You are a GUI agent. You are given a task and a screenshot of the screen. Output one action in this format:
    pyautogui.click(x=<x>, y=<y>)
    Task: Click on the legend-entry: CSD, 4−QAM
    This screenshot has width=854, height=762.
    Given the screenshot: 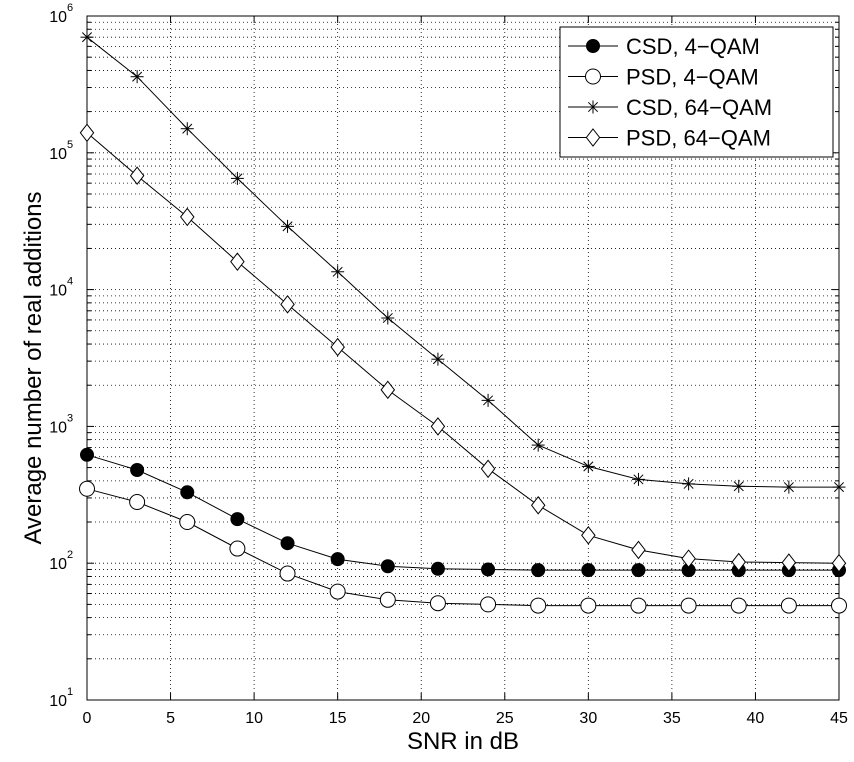 What is the action you would take?
    pyautogui.click(x=664, y=46)
    